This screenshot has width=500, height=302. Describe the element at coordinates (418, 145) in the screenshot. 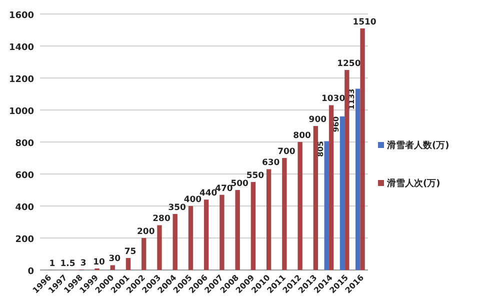

I see `legend-label: 滑雪者人数(万)` at that location.